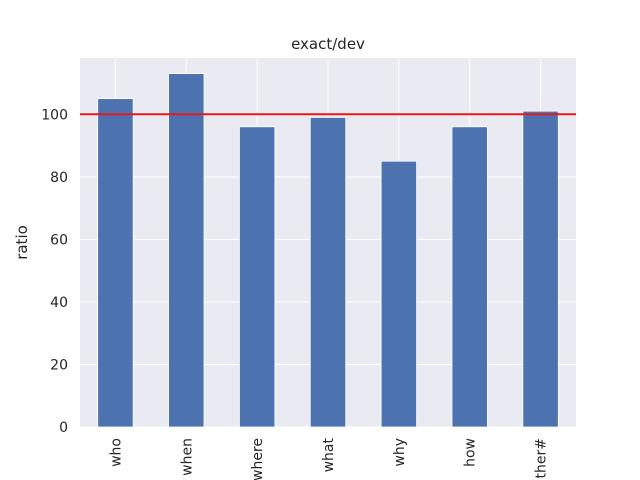 The width and height of the screenshot is (640, 480). What do you see at coordinates (542, 458) in the screenshot?
I see `x-tick-label: ther#` at bounding box center [542, 458].